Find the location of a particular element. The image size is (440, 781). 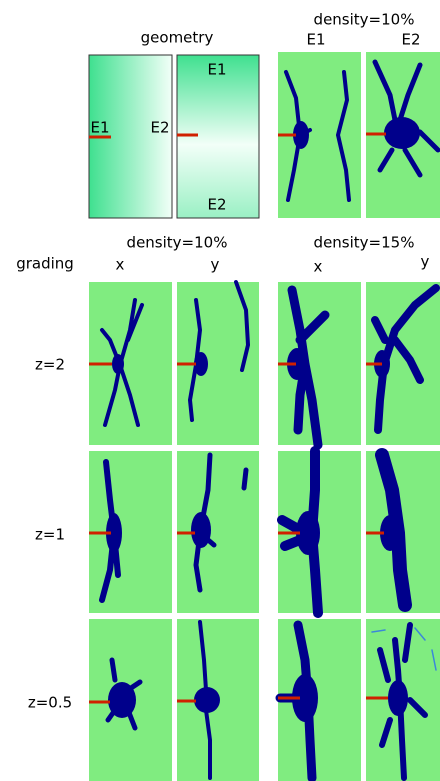

column-title: density=15% is located at coordinates (364, 243).